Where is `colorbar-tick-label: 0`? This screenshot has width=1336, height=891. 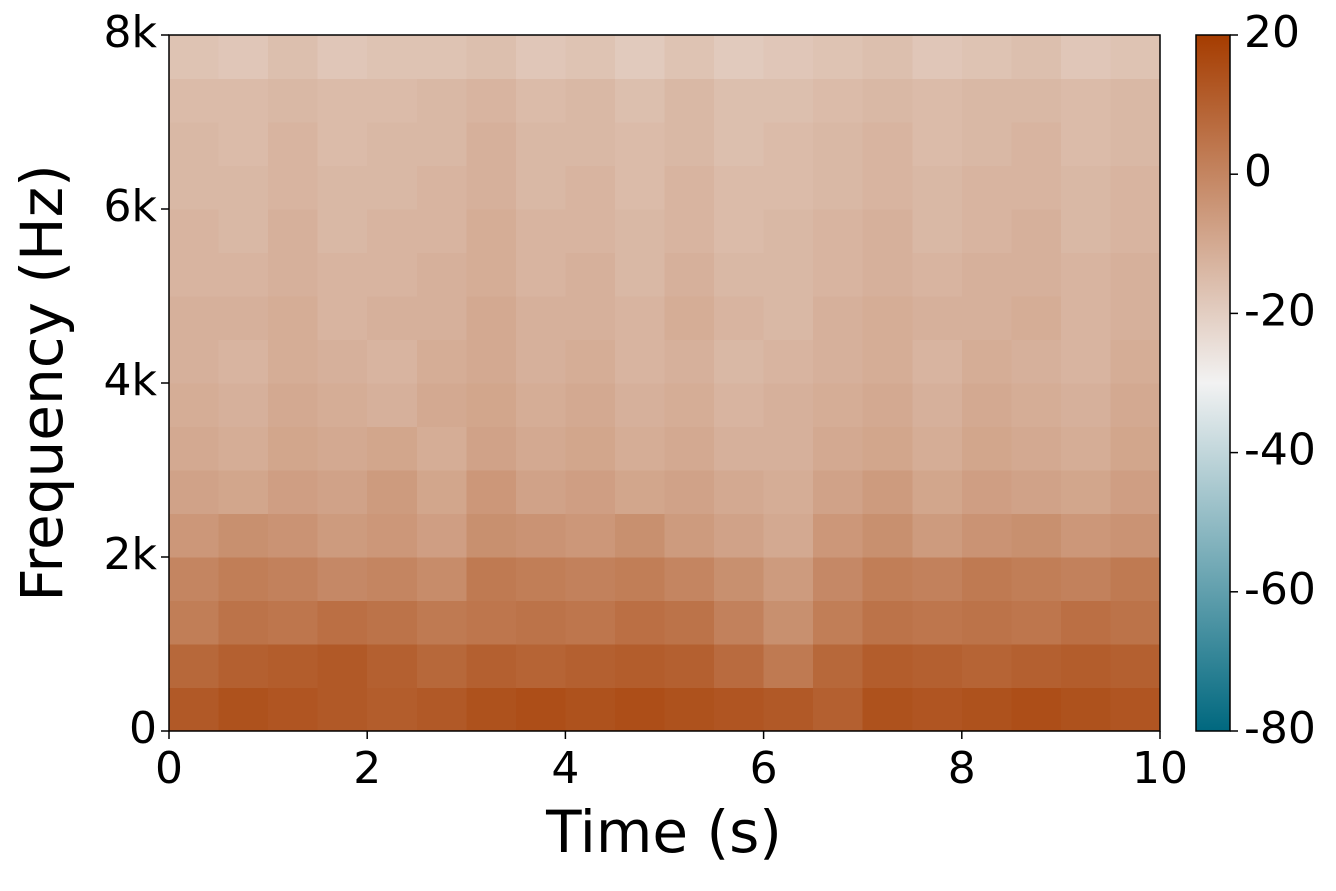
colorbar-tick-label: 0 is located at coordinates (1258, 171).